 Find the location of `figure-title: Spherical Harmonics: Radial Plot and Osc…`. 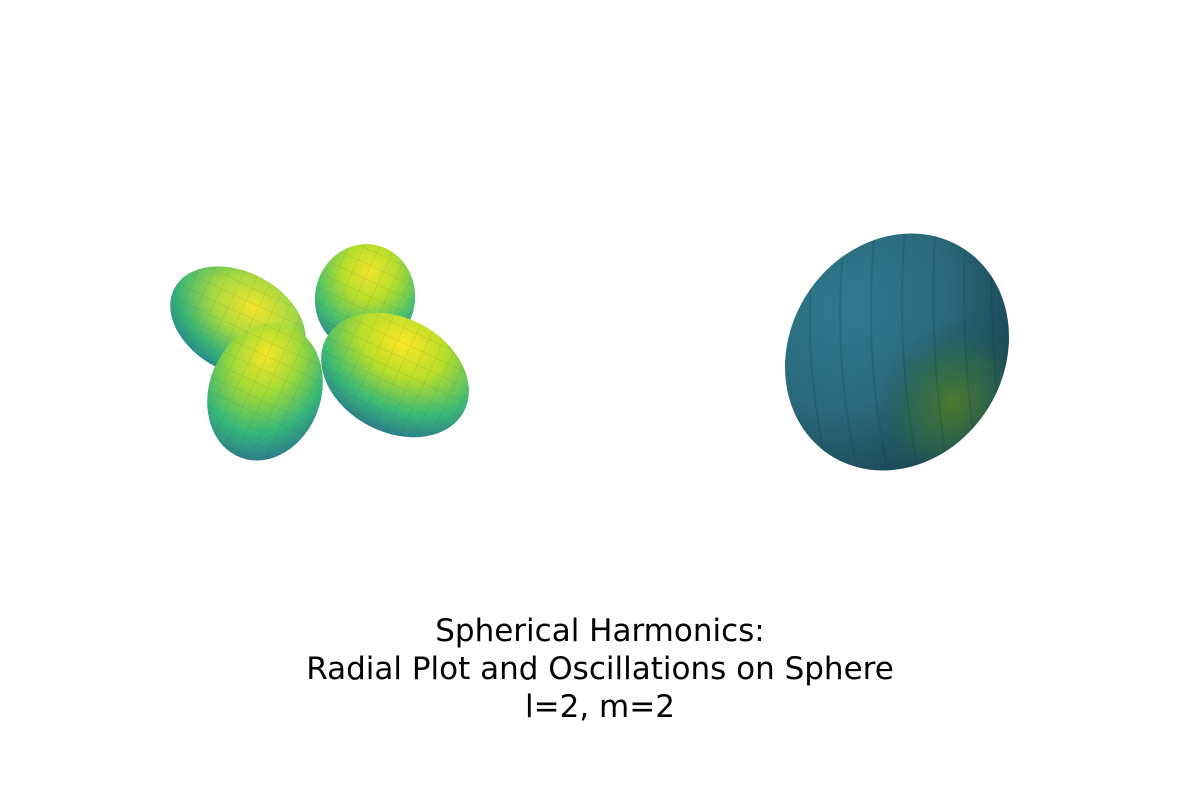

figure-title: Spherical Harmonics: Radial Plot and Osc… is located at coordinates (600, 669).